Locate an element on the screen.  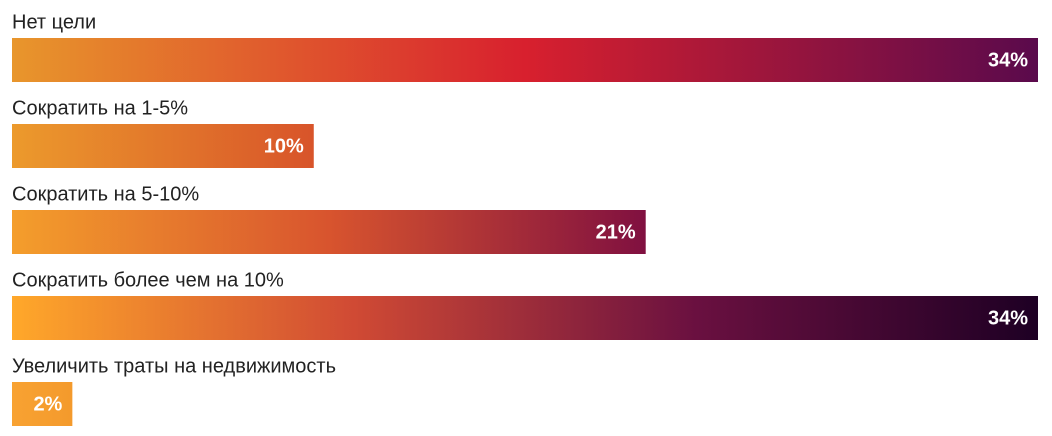
value-label: 2% is located at coordinates (47, 404).